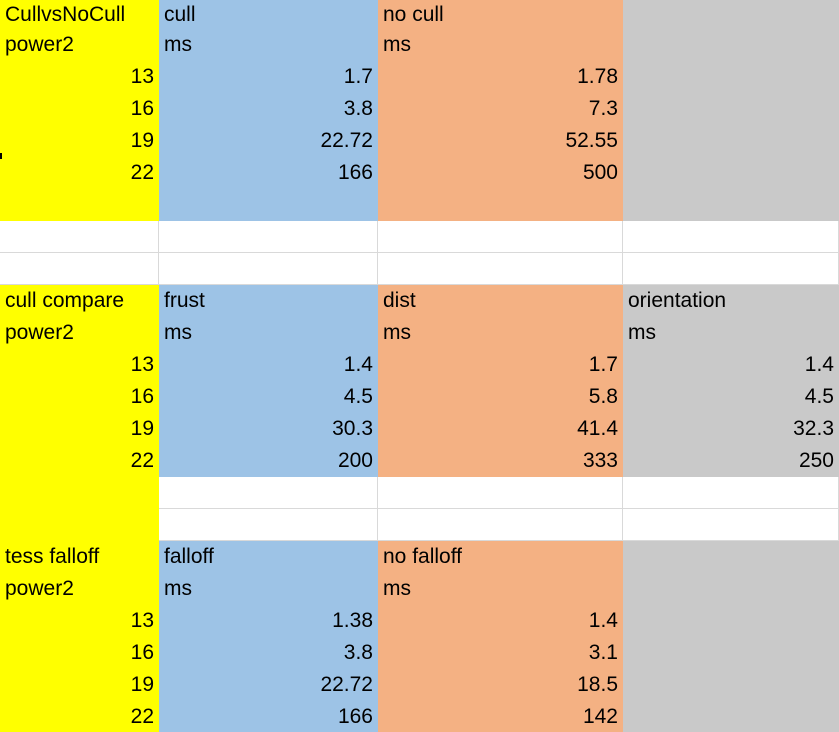  What do you see at coordinates (731, 205) in the screenshot?
I see `cell-r7-c4` at bounding box center [731, 205].